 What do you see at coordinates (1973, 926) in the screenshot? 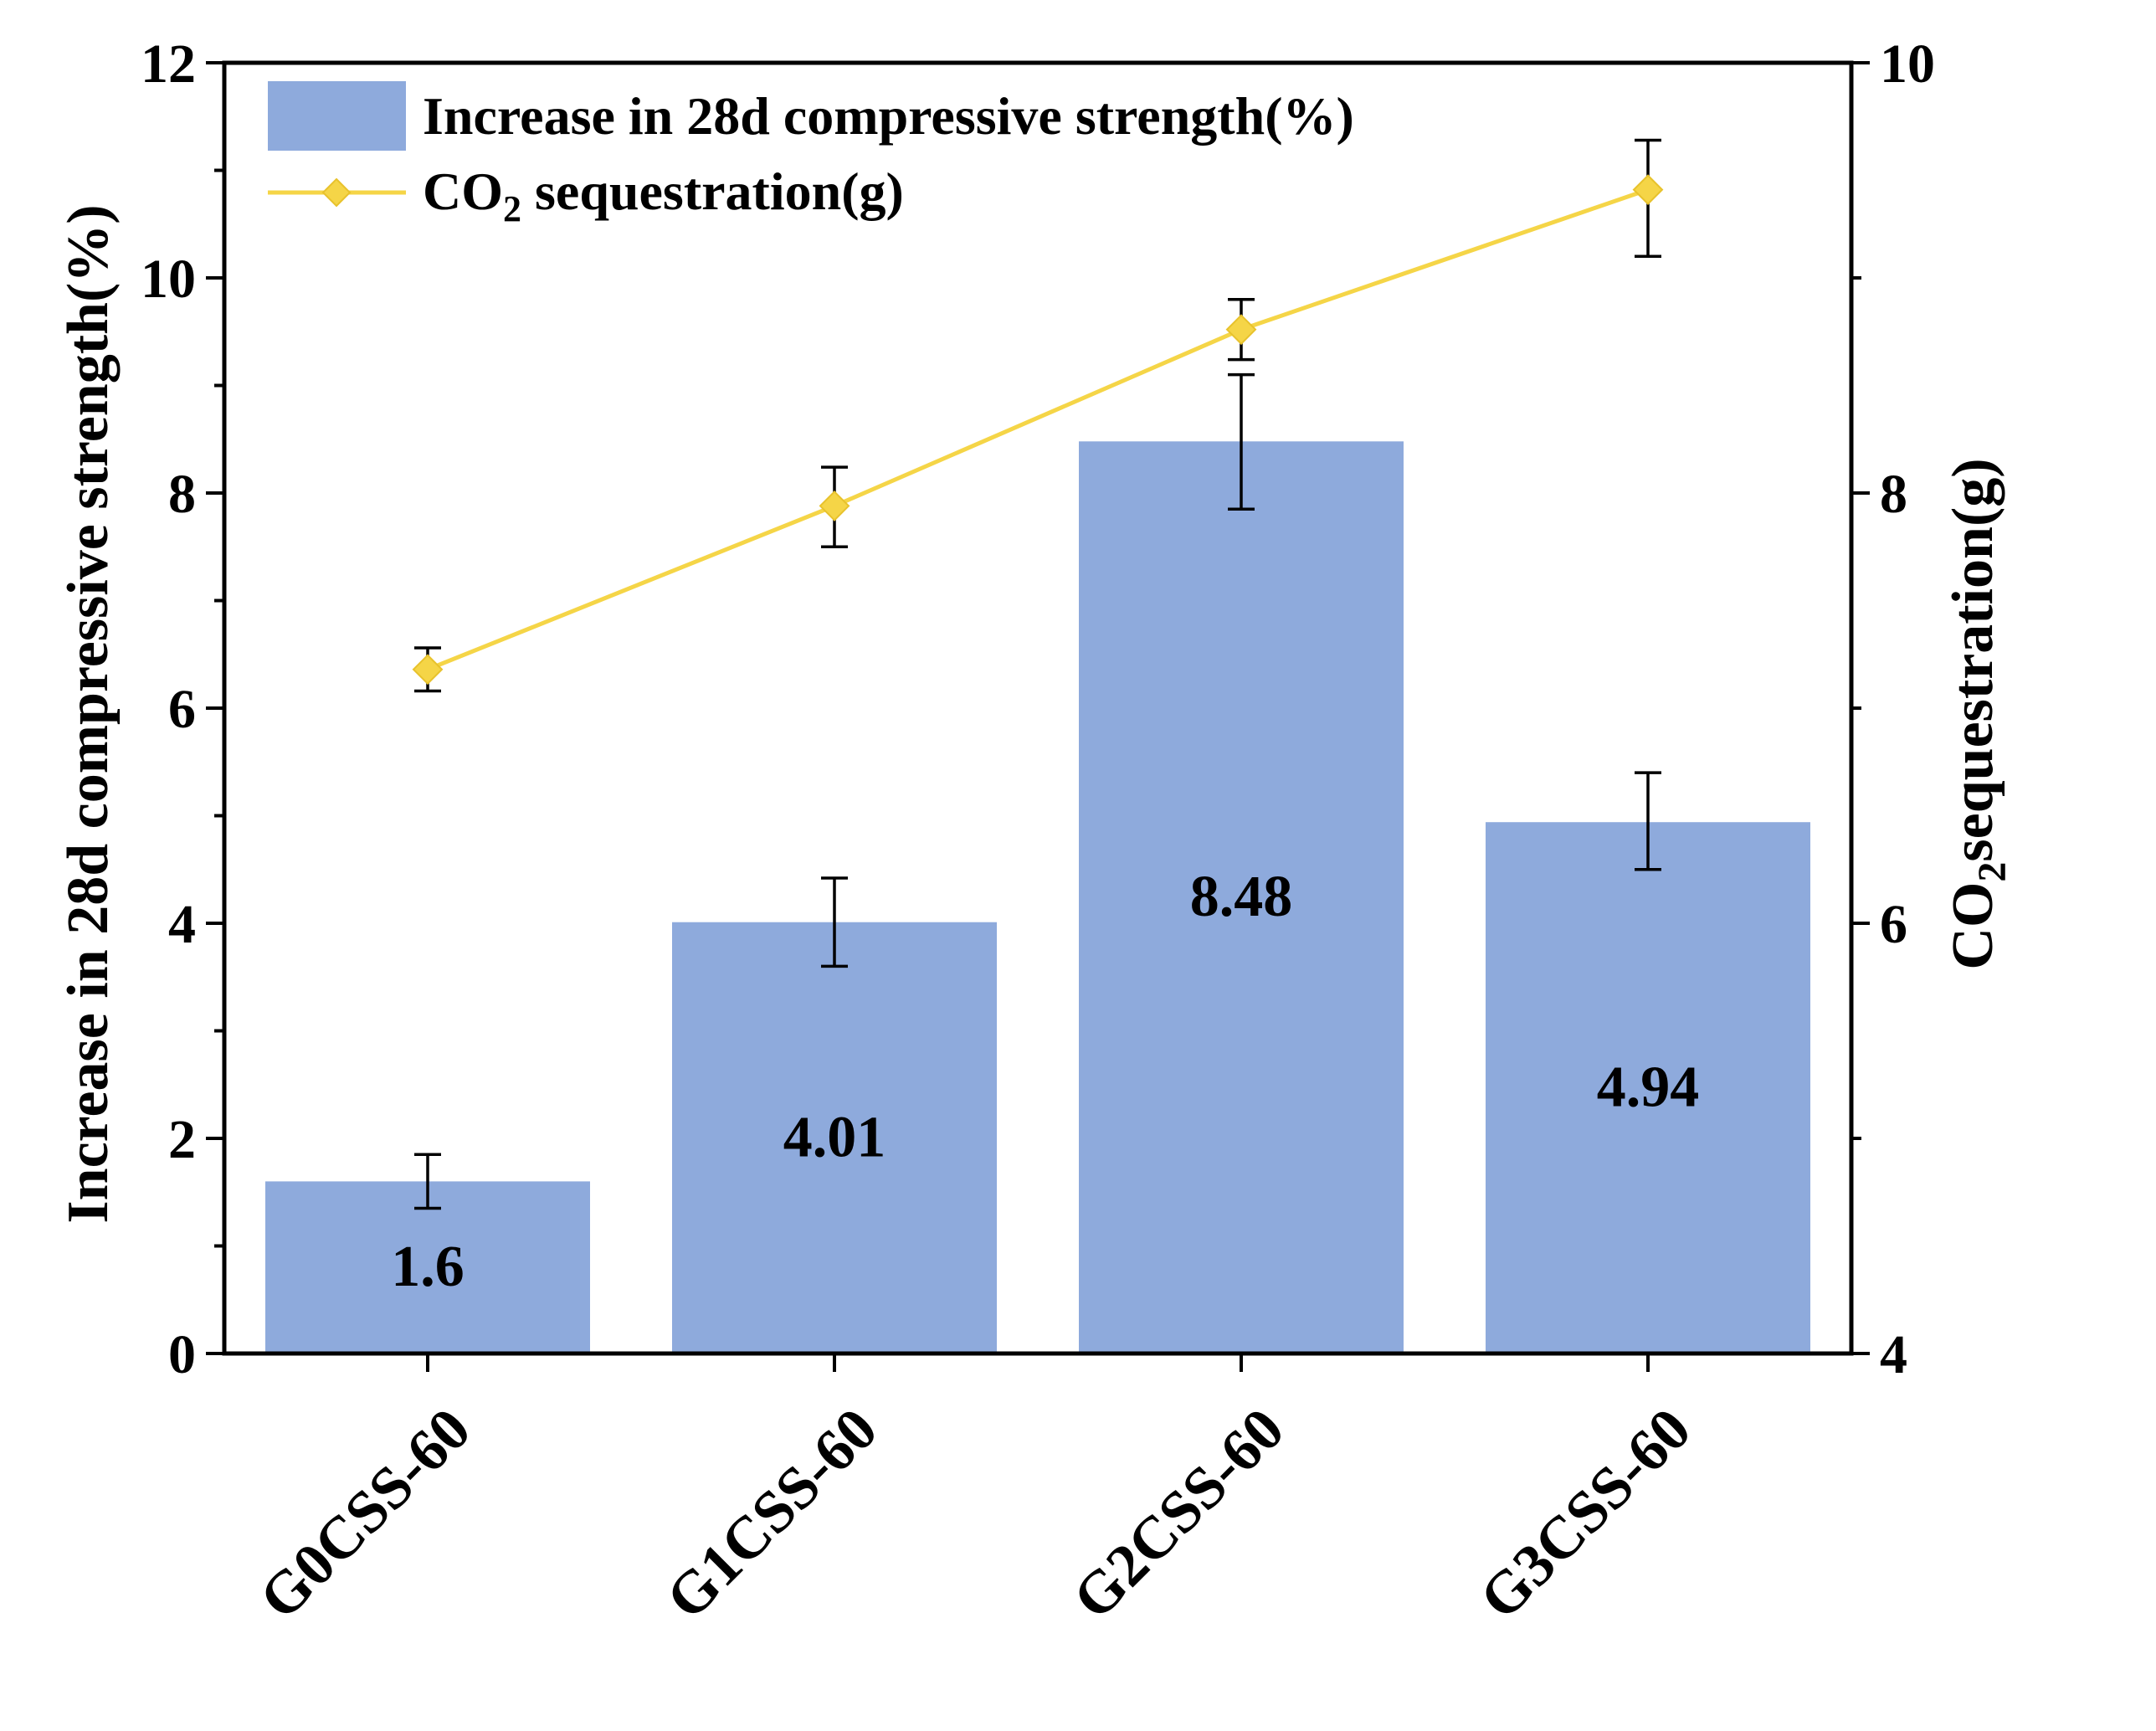
I see `y-axis-right-title-prefix: CO` at bounding box center [1973, 926].